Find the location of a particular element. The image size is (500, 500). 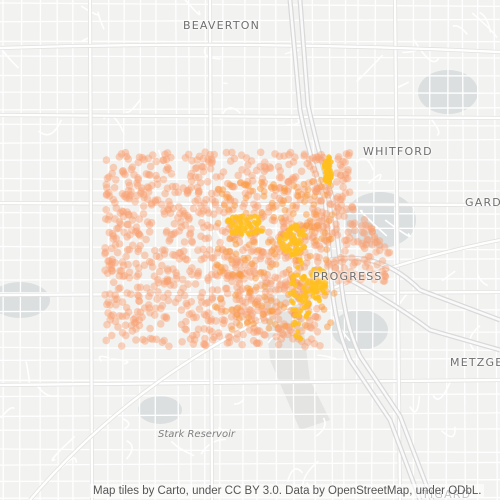

place-label-metzger: METZGE is located at coordinates (475, 362).